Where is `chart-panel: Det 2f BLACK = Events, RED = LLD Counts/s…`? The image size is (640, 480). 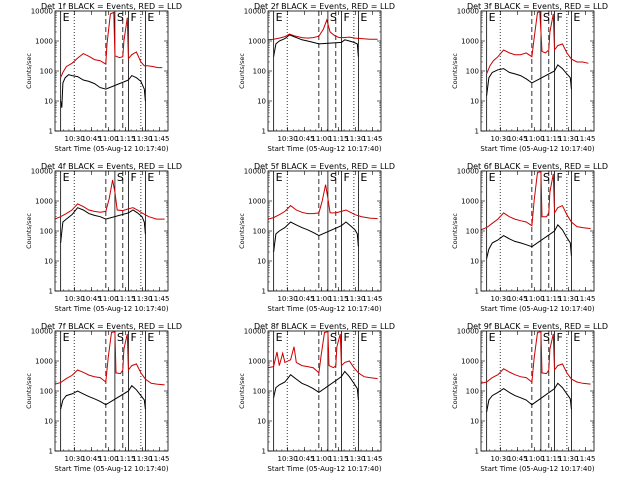 chart-panel: Det 2f BLACK = Events, RED = LLD Counts/s… is located at coordinates (316, 77).